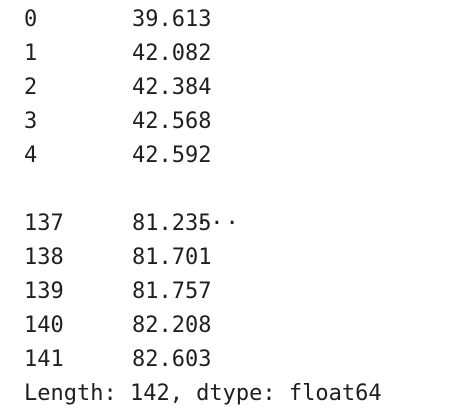 This screenshot has width=464, height=418. What do you see at coordinates (172, 291) in the screenshot?
I see `row-value: 81.757` at bounding box center [172, 291].